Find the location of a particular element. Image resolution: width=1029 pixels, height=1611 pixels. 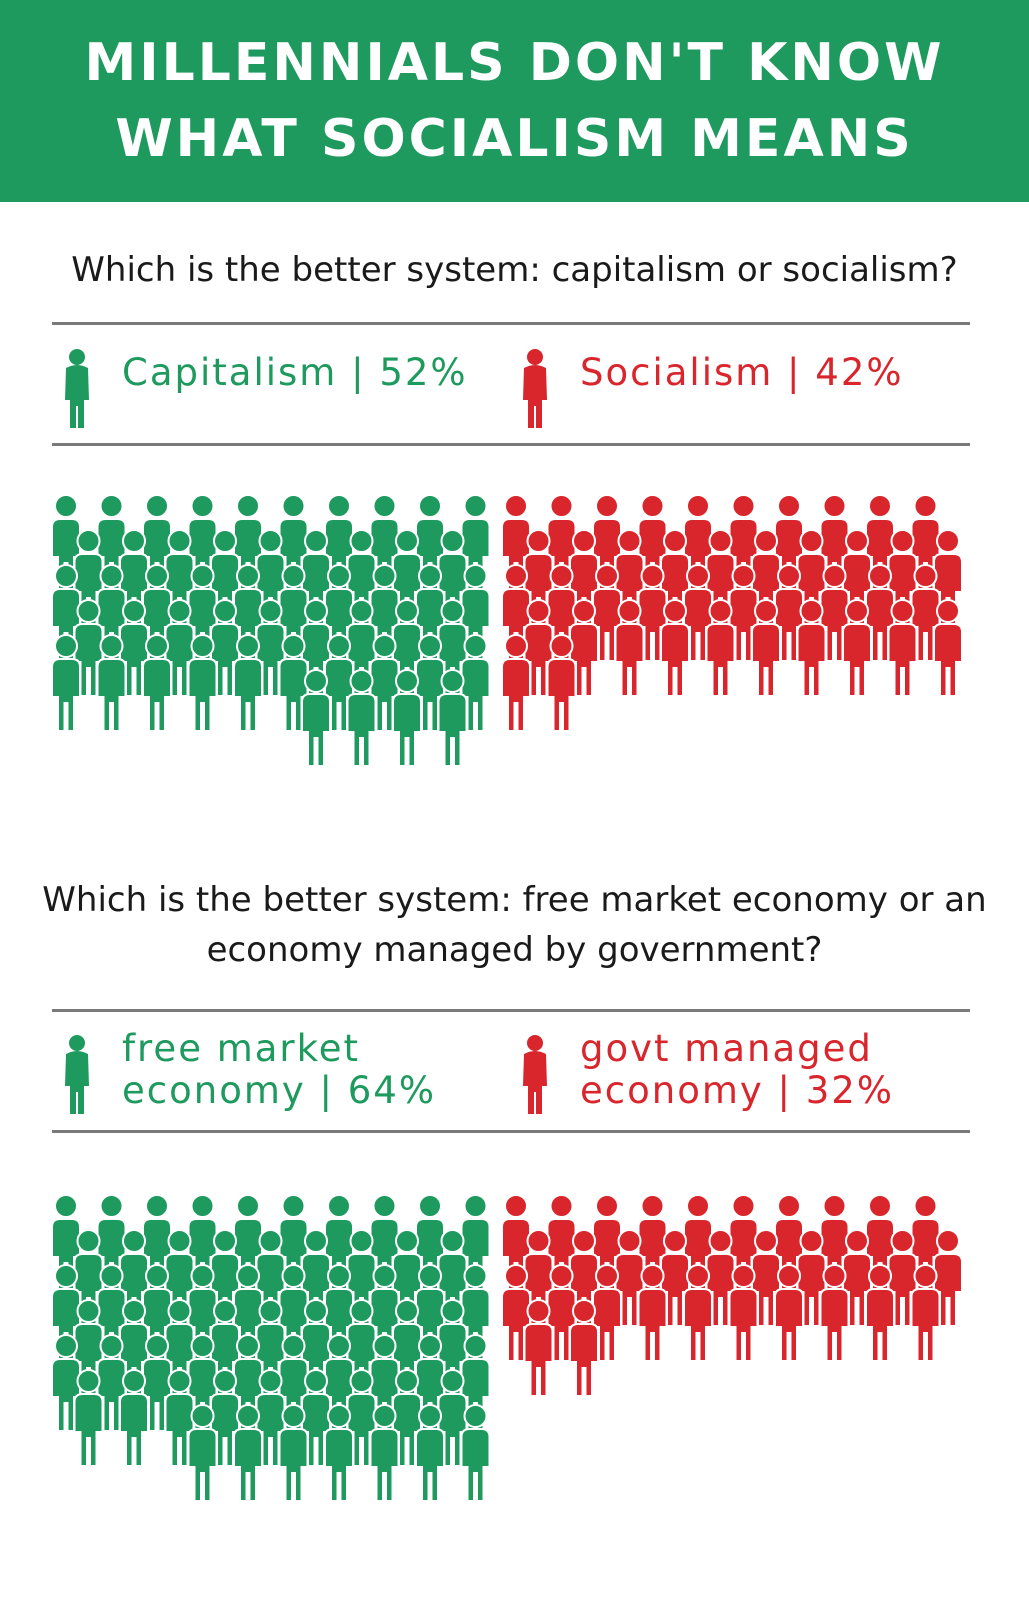

legend-label-socialism: Socialism | 42% is located at coordinates (742, 372).